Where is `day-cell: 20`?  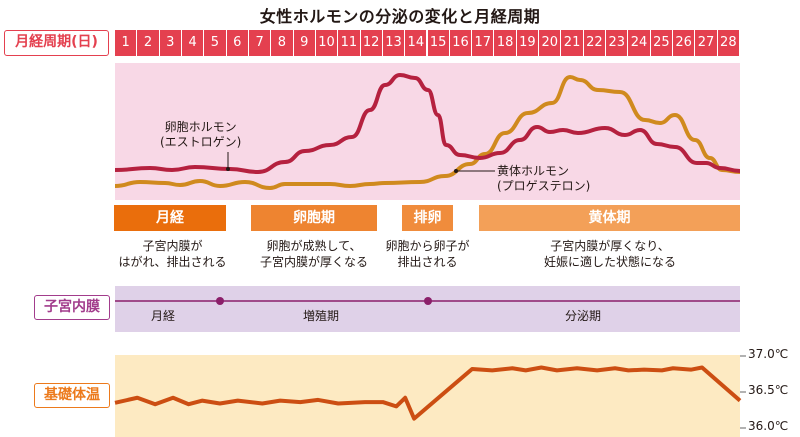 day-cell: 20 is located at coordinates (550, 43).